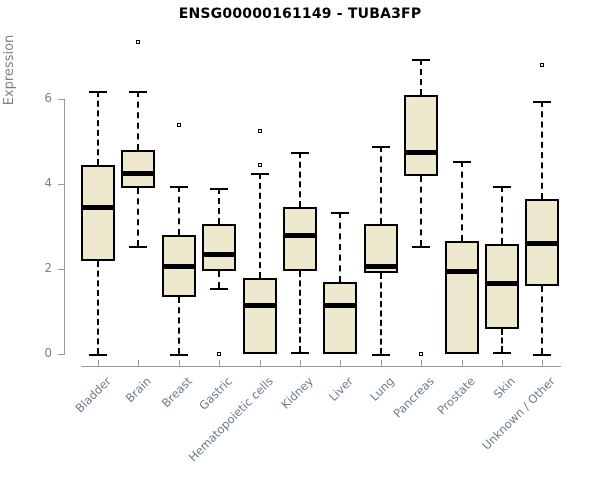 This screenshot has height=500, width=600. What do you see at coordinates (64, 227) in the screenshot?
I see `y-axis-spine` at bounding box center [64, 227].